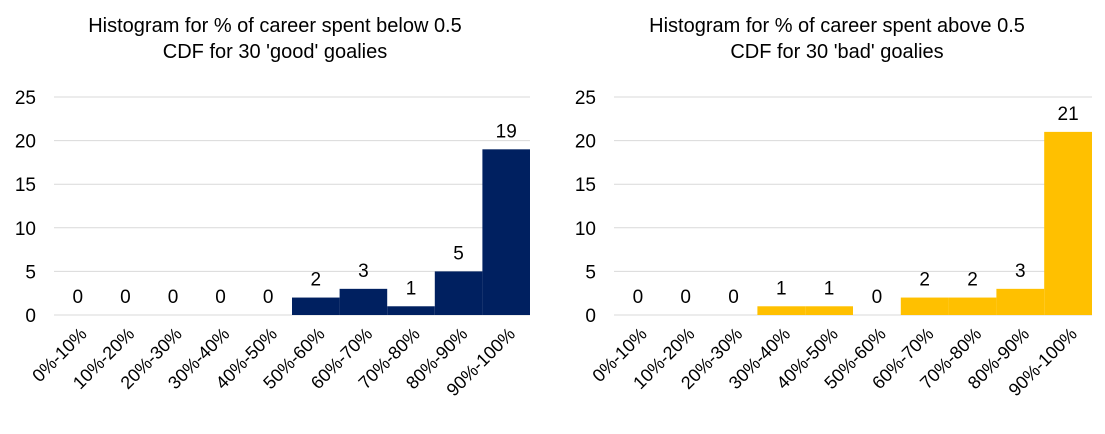 The image size is (1105, 434). Describe the element at coordinates (506, 131) in the screenshot. I see `data-label: 19` at that location.